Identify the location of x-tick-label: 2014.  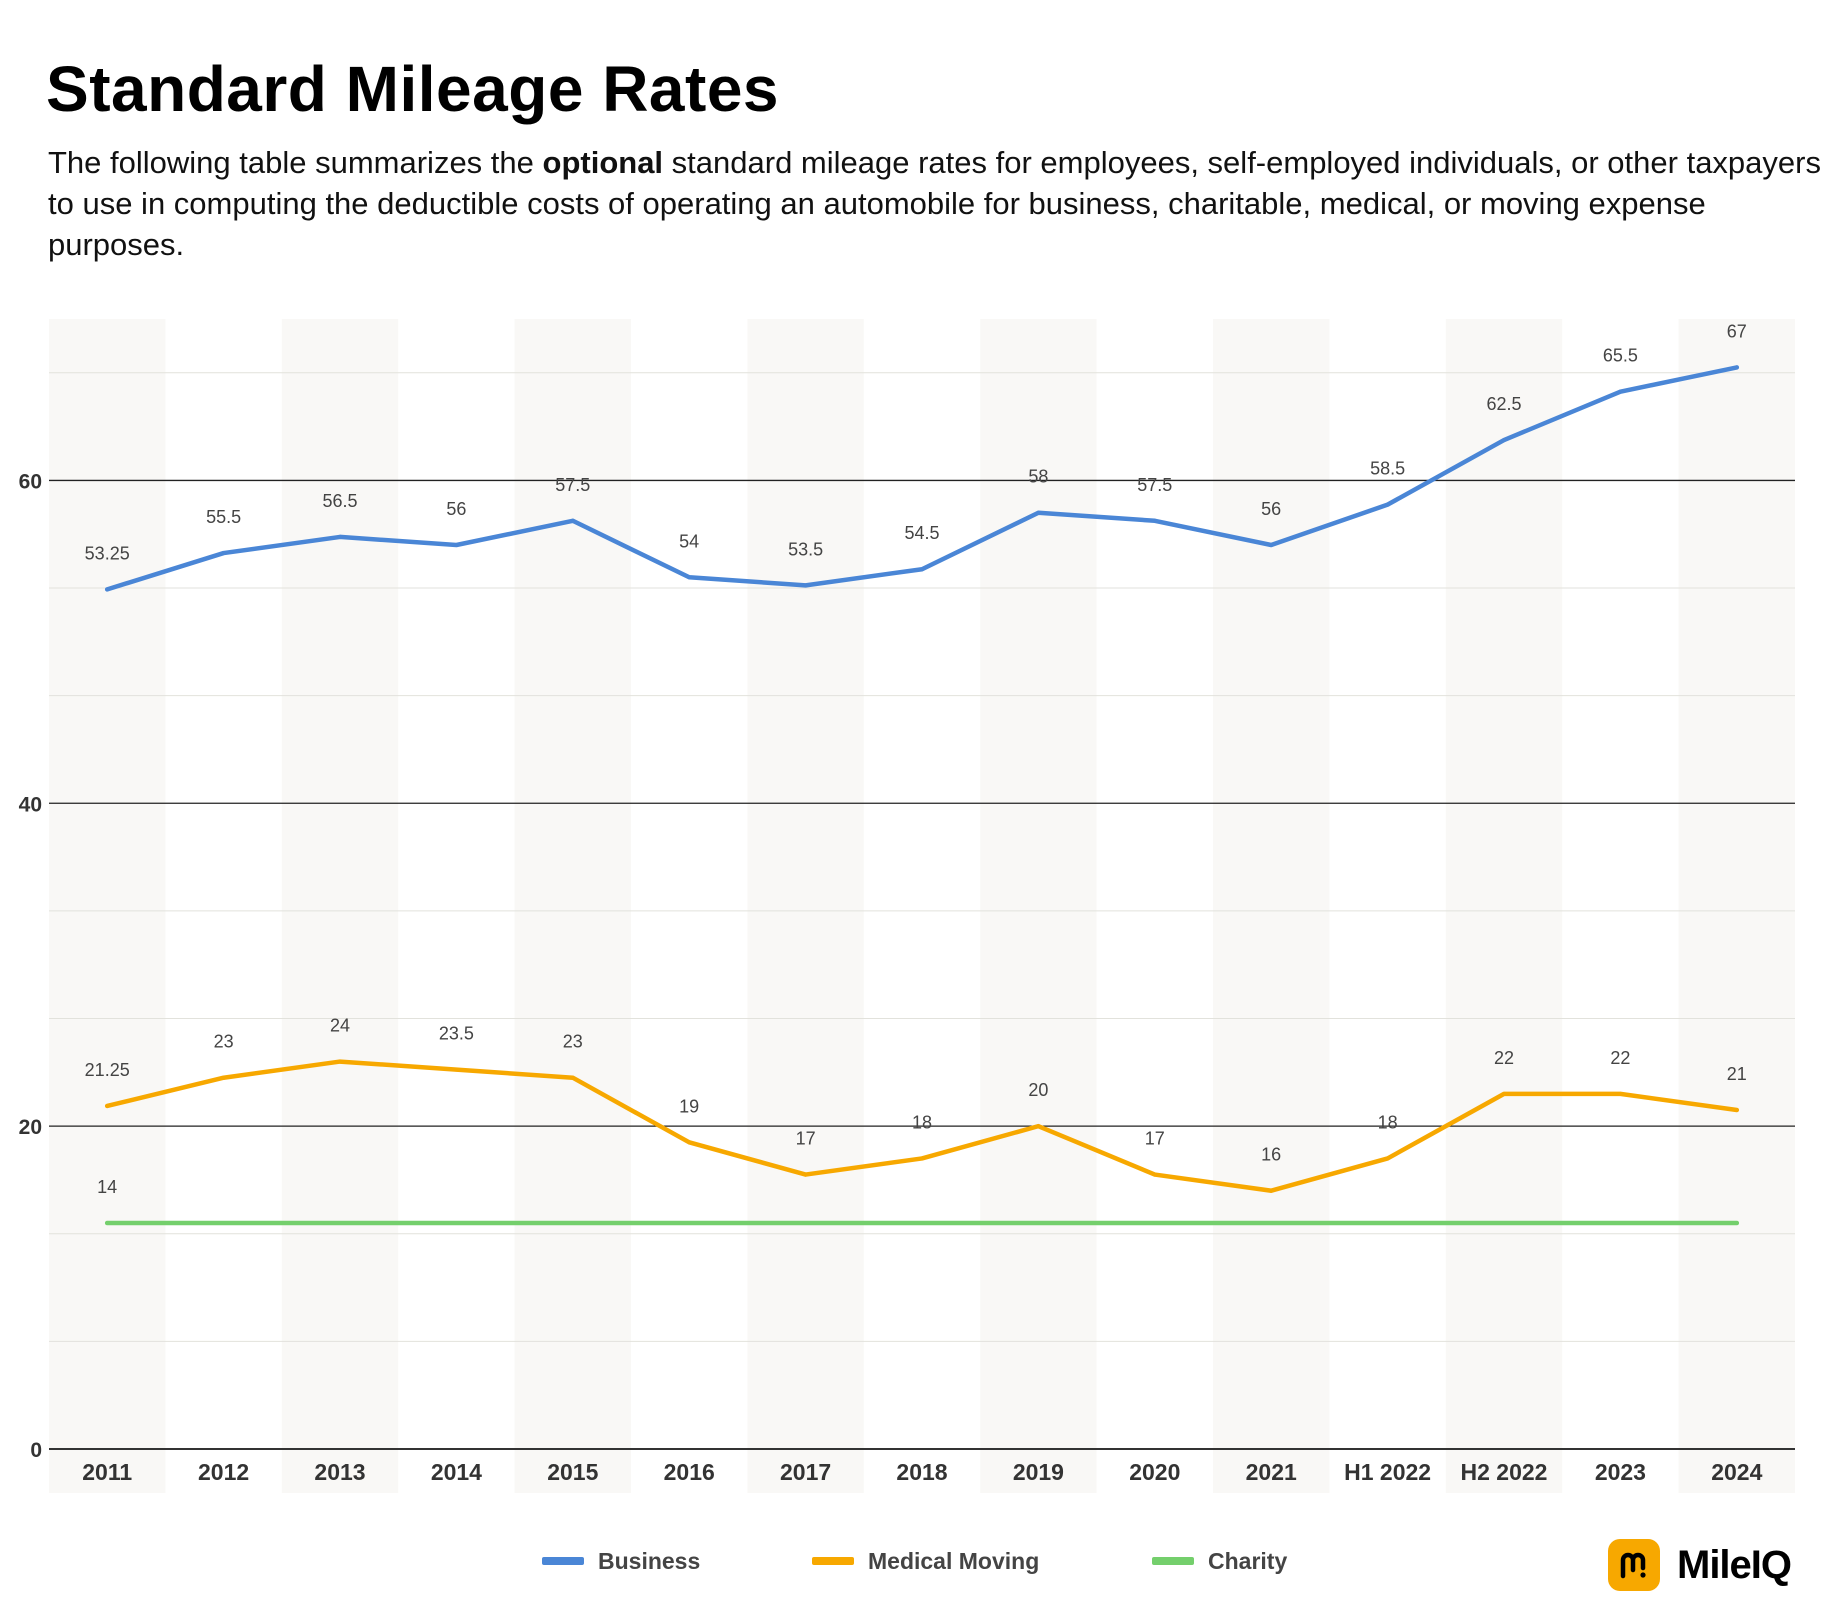
(456, 1472).